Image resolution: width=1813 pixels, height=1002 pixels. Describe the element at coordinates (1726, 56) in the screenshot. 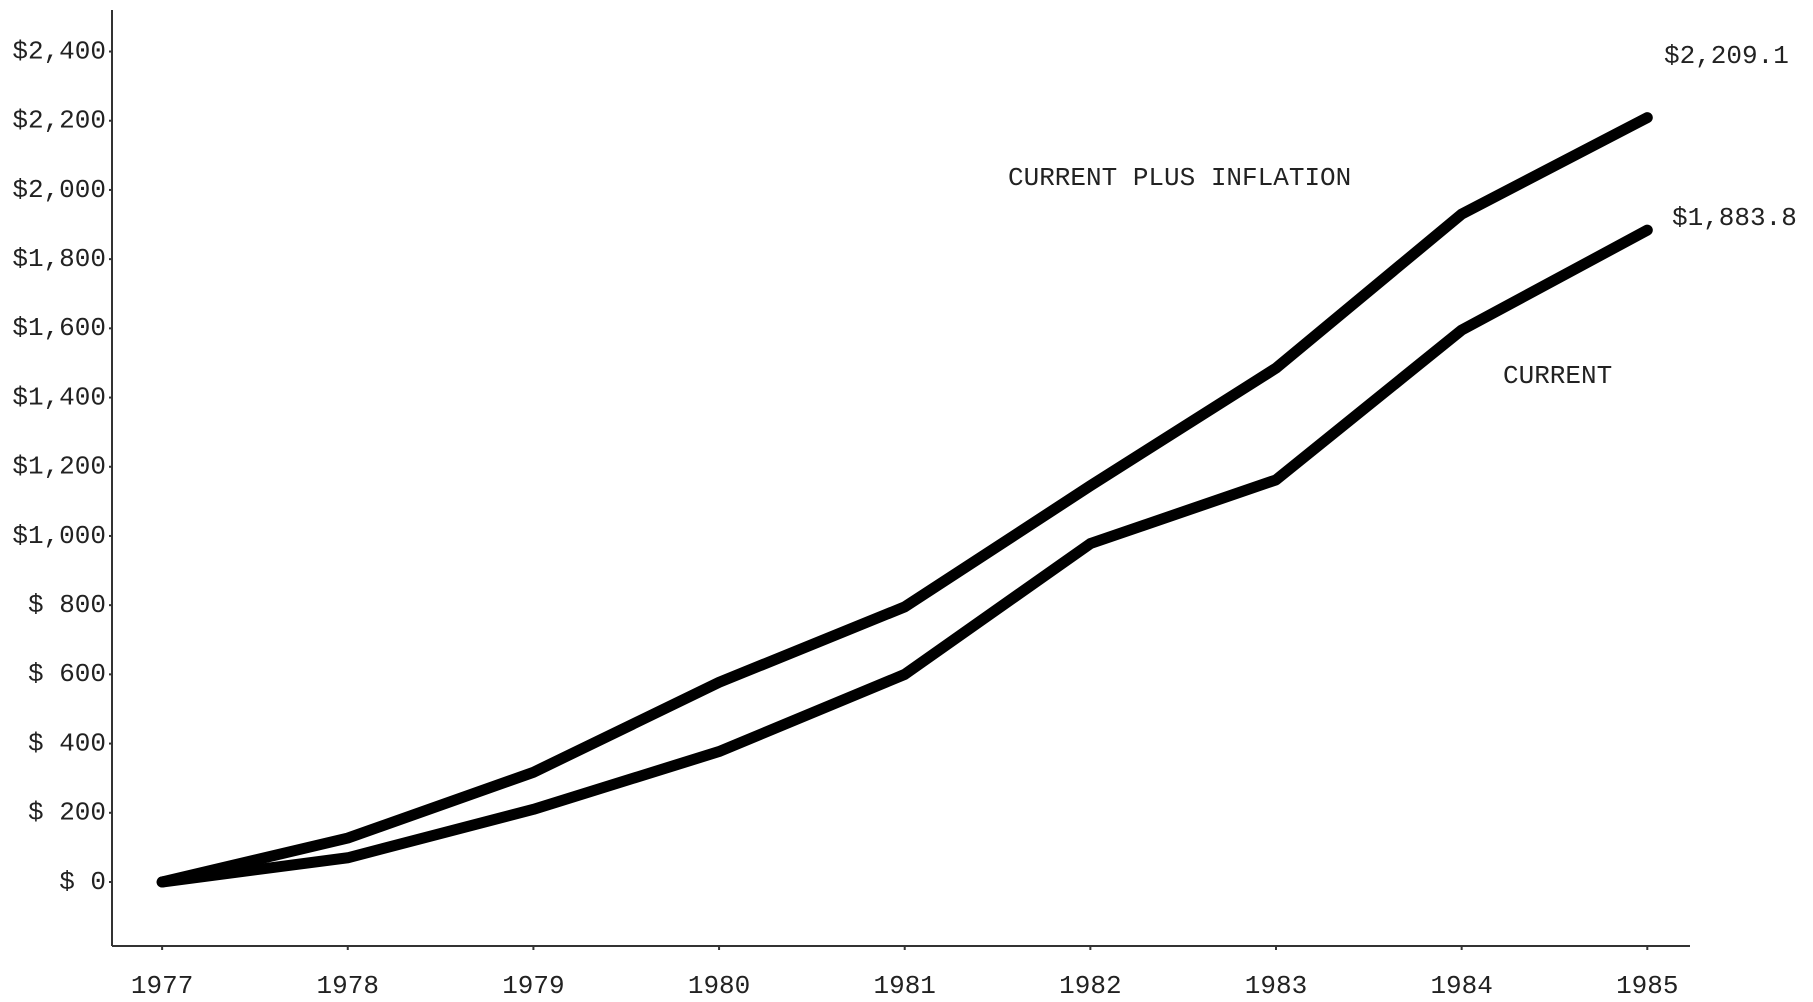

I see `end-value-label: $2,209.1` at that location.